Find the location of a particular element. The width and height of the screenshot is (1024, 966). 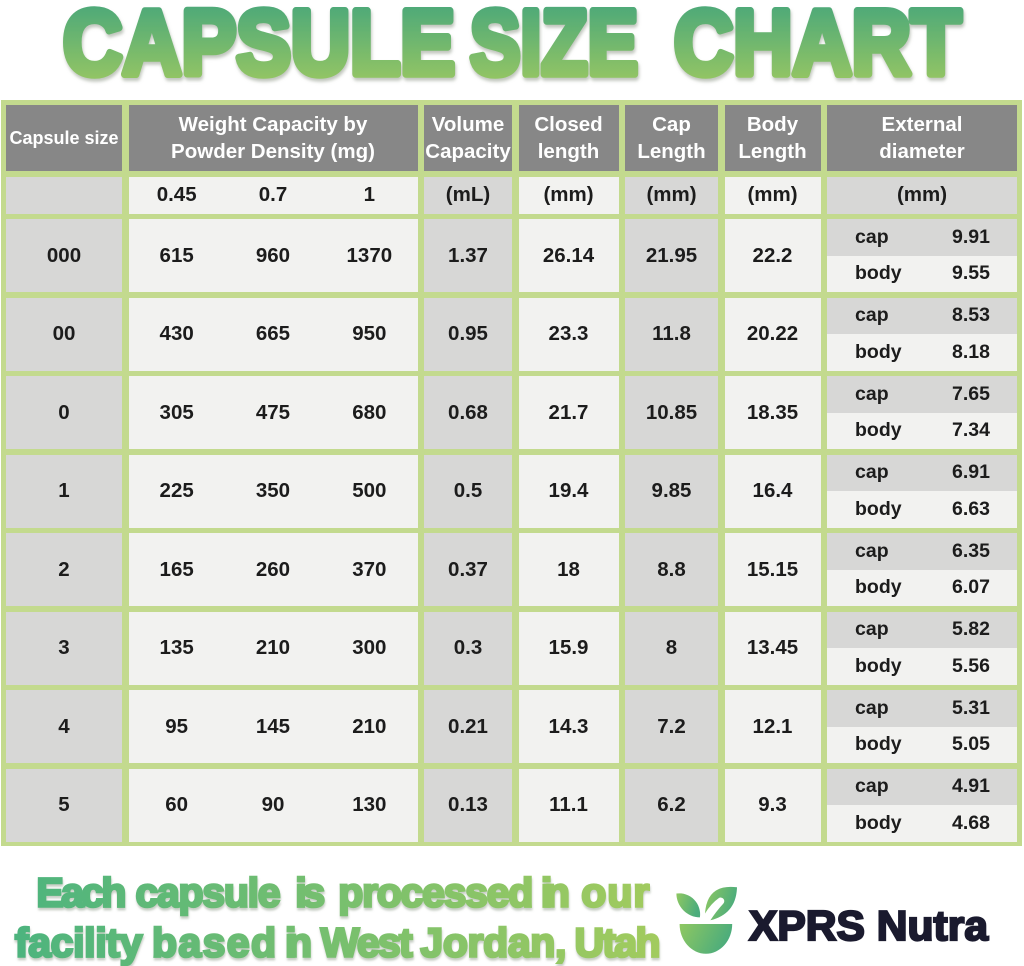

svg-text: is is located at coordinates (310, 893).